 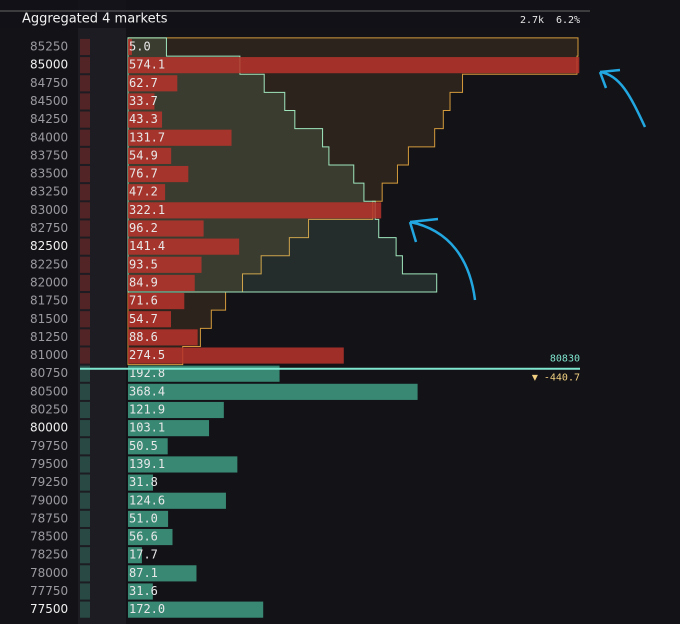 What do you see at coordinates (143, 518) in the screenshot?
I see `size-label: 51.0` at bounding box center [143, 518].